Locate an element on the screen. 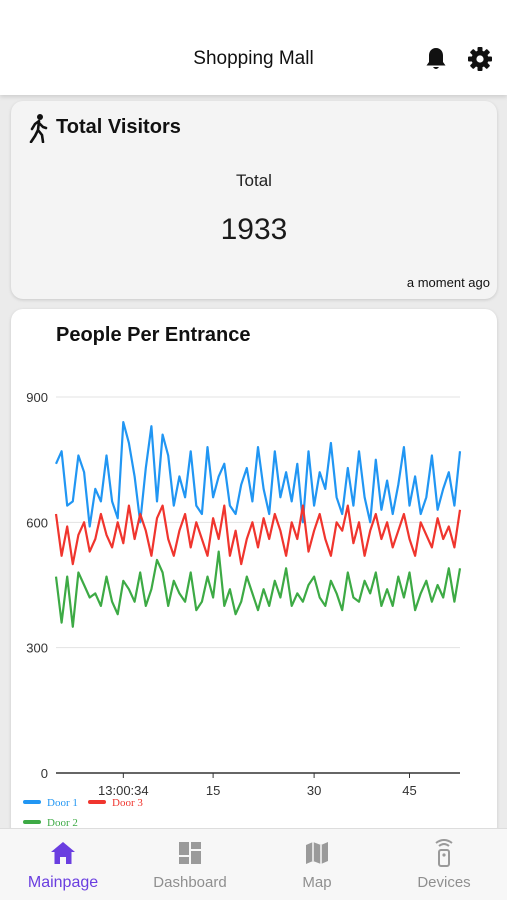 This screenshot has width=507, height=900. home-icon is located at coordinates (63, 853).